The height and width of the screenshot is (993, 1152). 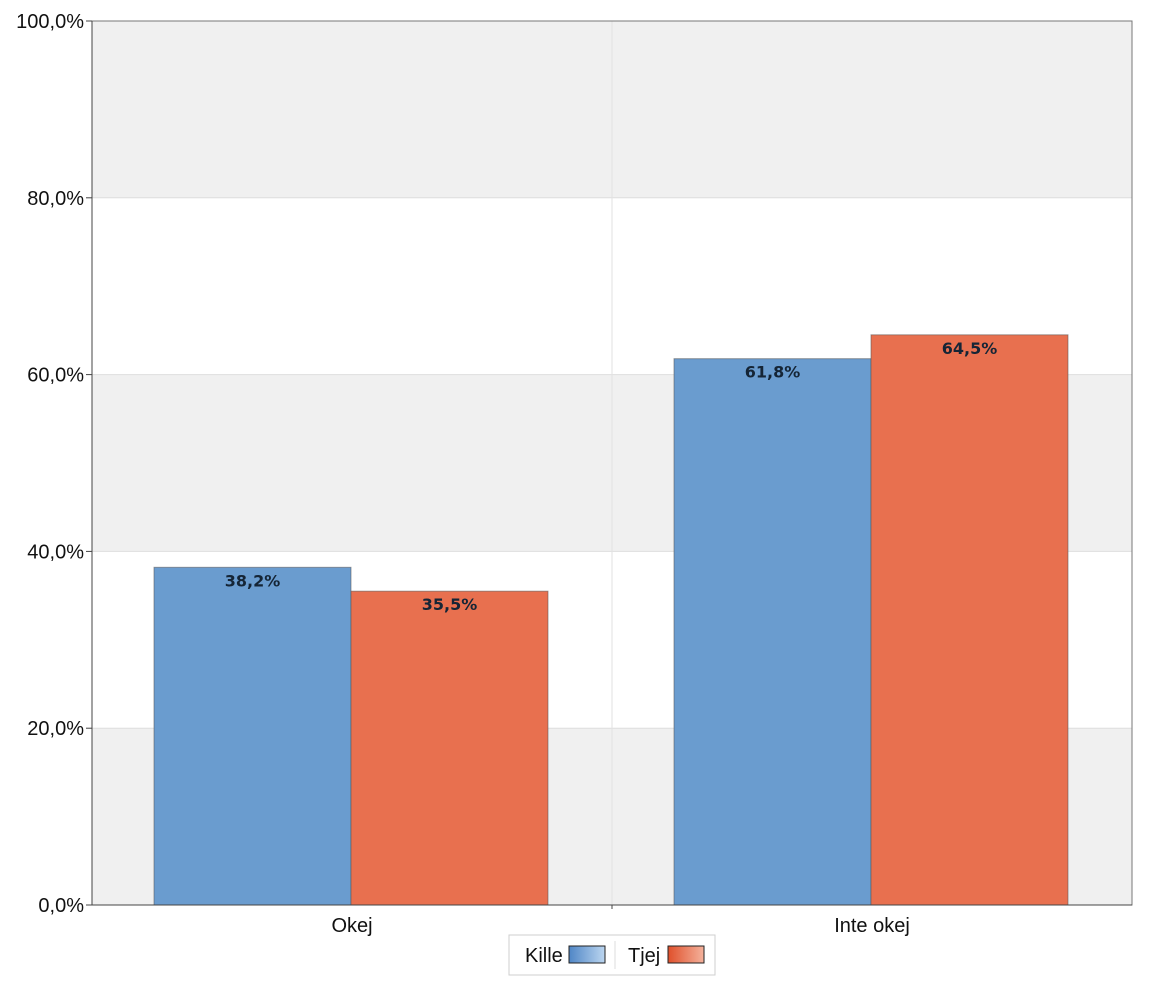 I want to click on legend-swatch-kille, so click(x=587, y=954).